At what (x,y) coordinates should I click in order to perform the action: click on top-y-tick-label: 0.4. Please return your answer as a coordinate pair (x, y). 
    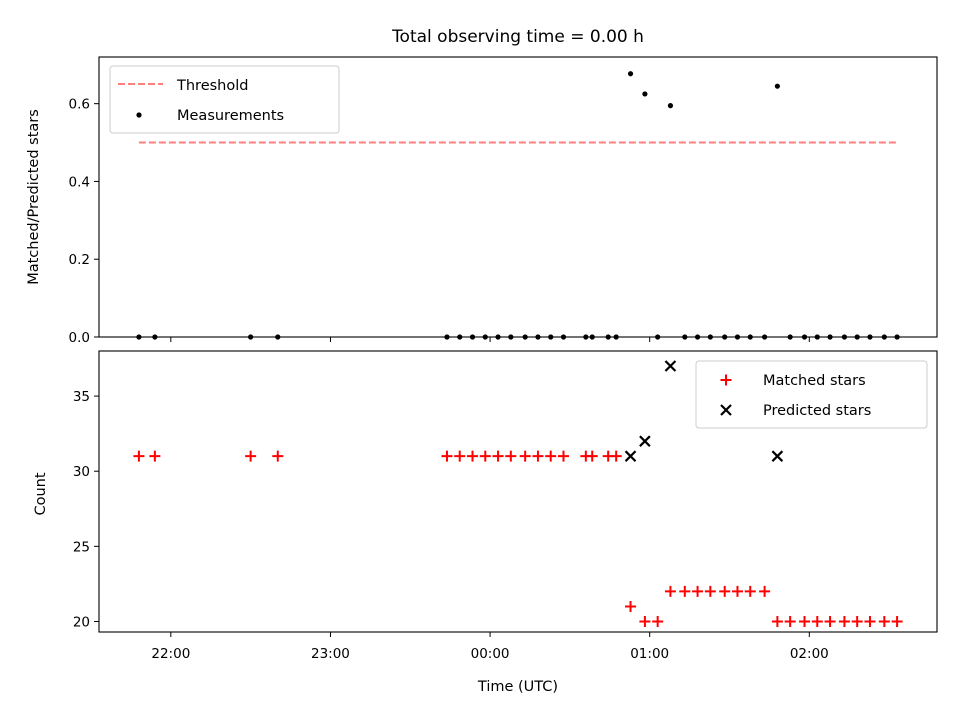
    Looking at the image, I should click on (79, 182).